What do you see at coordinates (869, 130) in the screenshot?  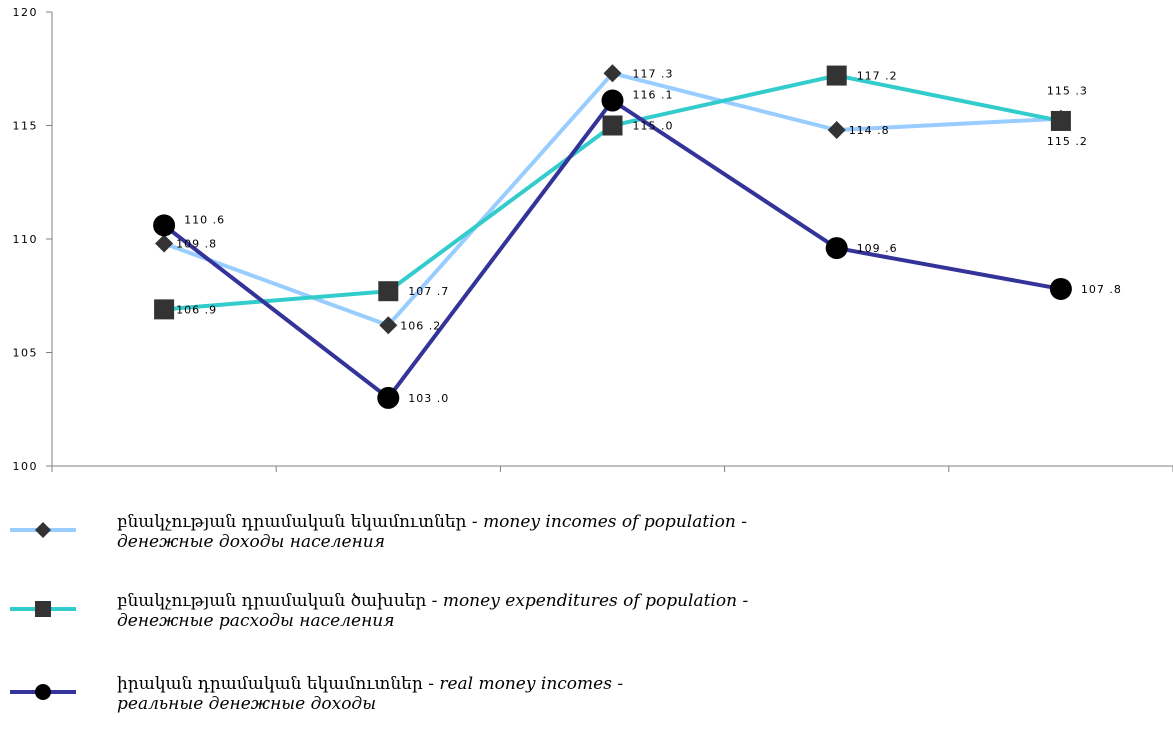 I see `data-label: 114 .8` at bounding box center [869, 130].